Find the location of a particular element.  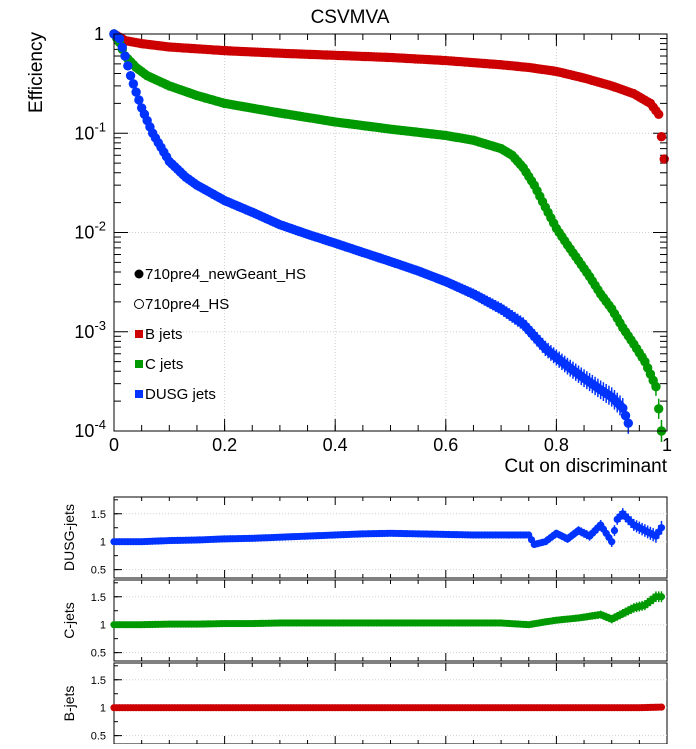

legend-label: B jets is located at coordinates (164, 334).